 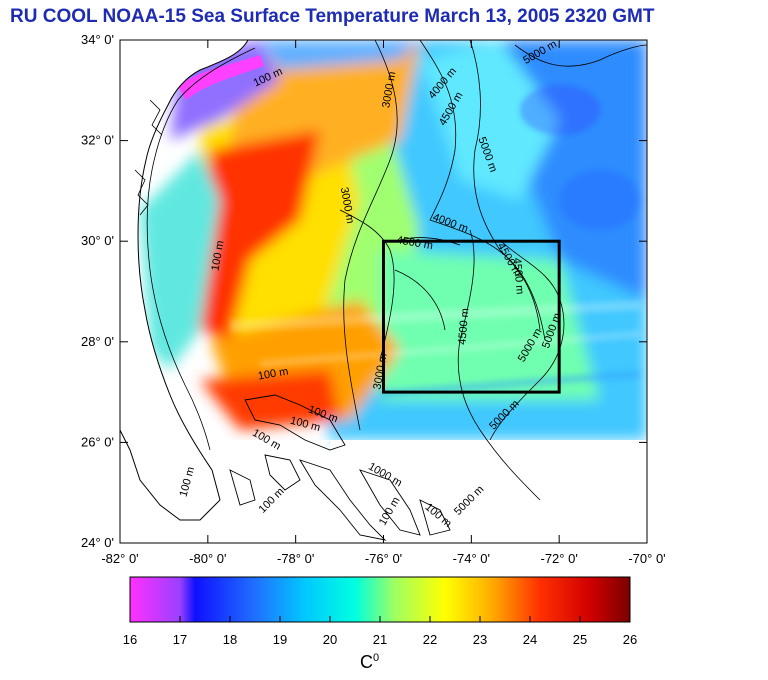 What do you see at coordinates (97, 39) in the screenshot?
I see `lat-label: 34° 0'` at bounding box center [97, 39].